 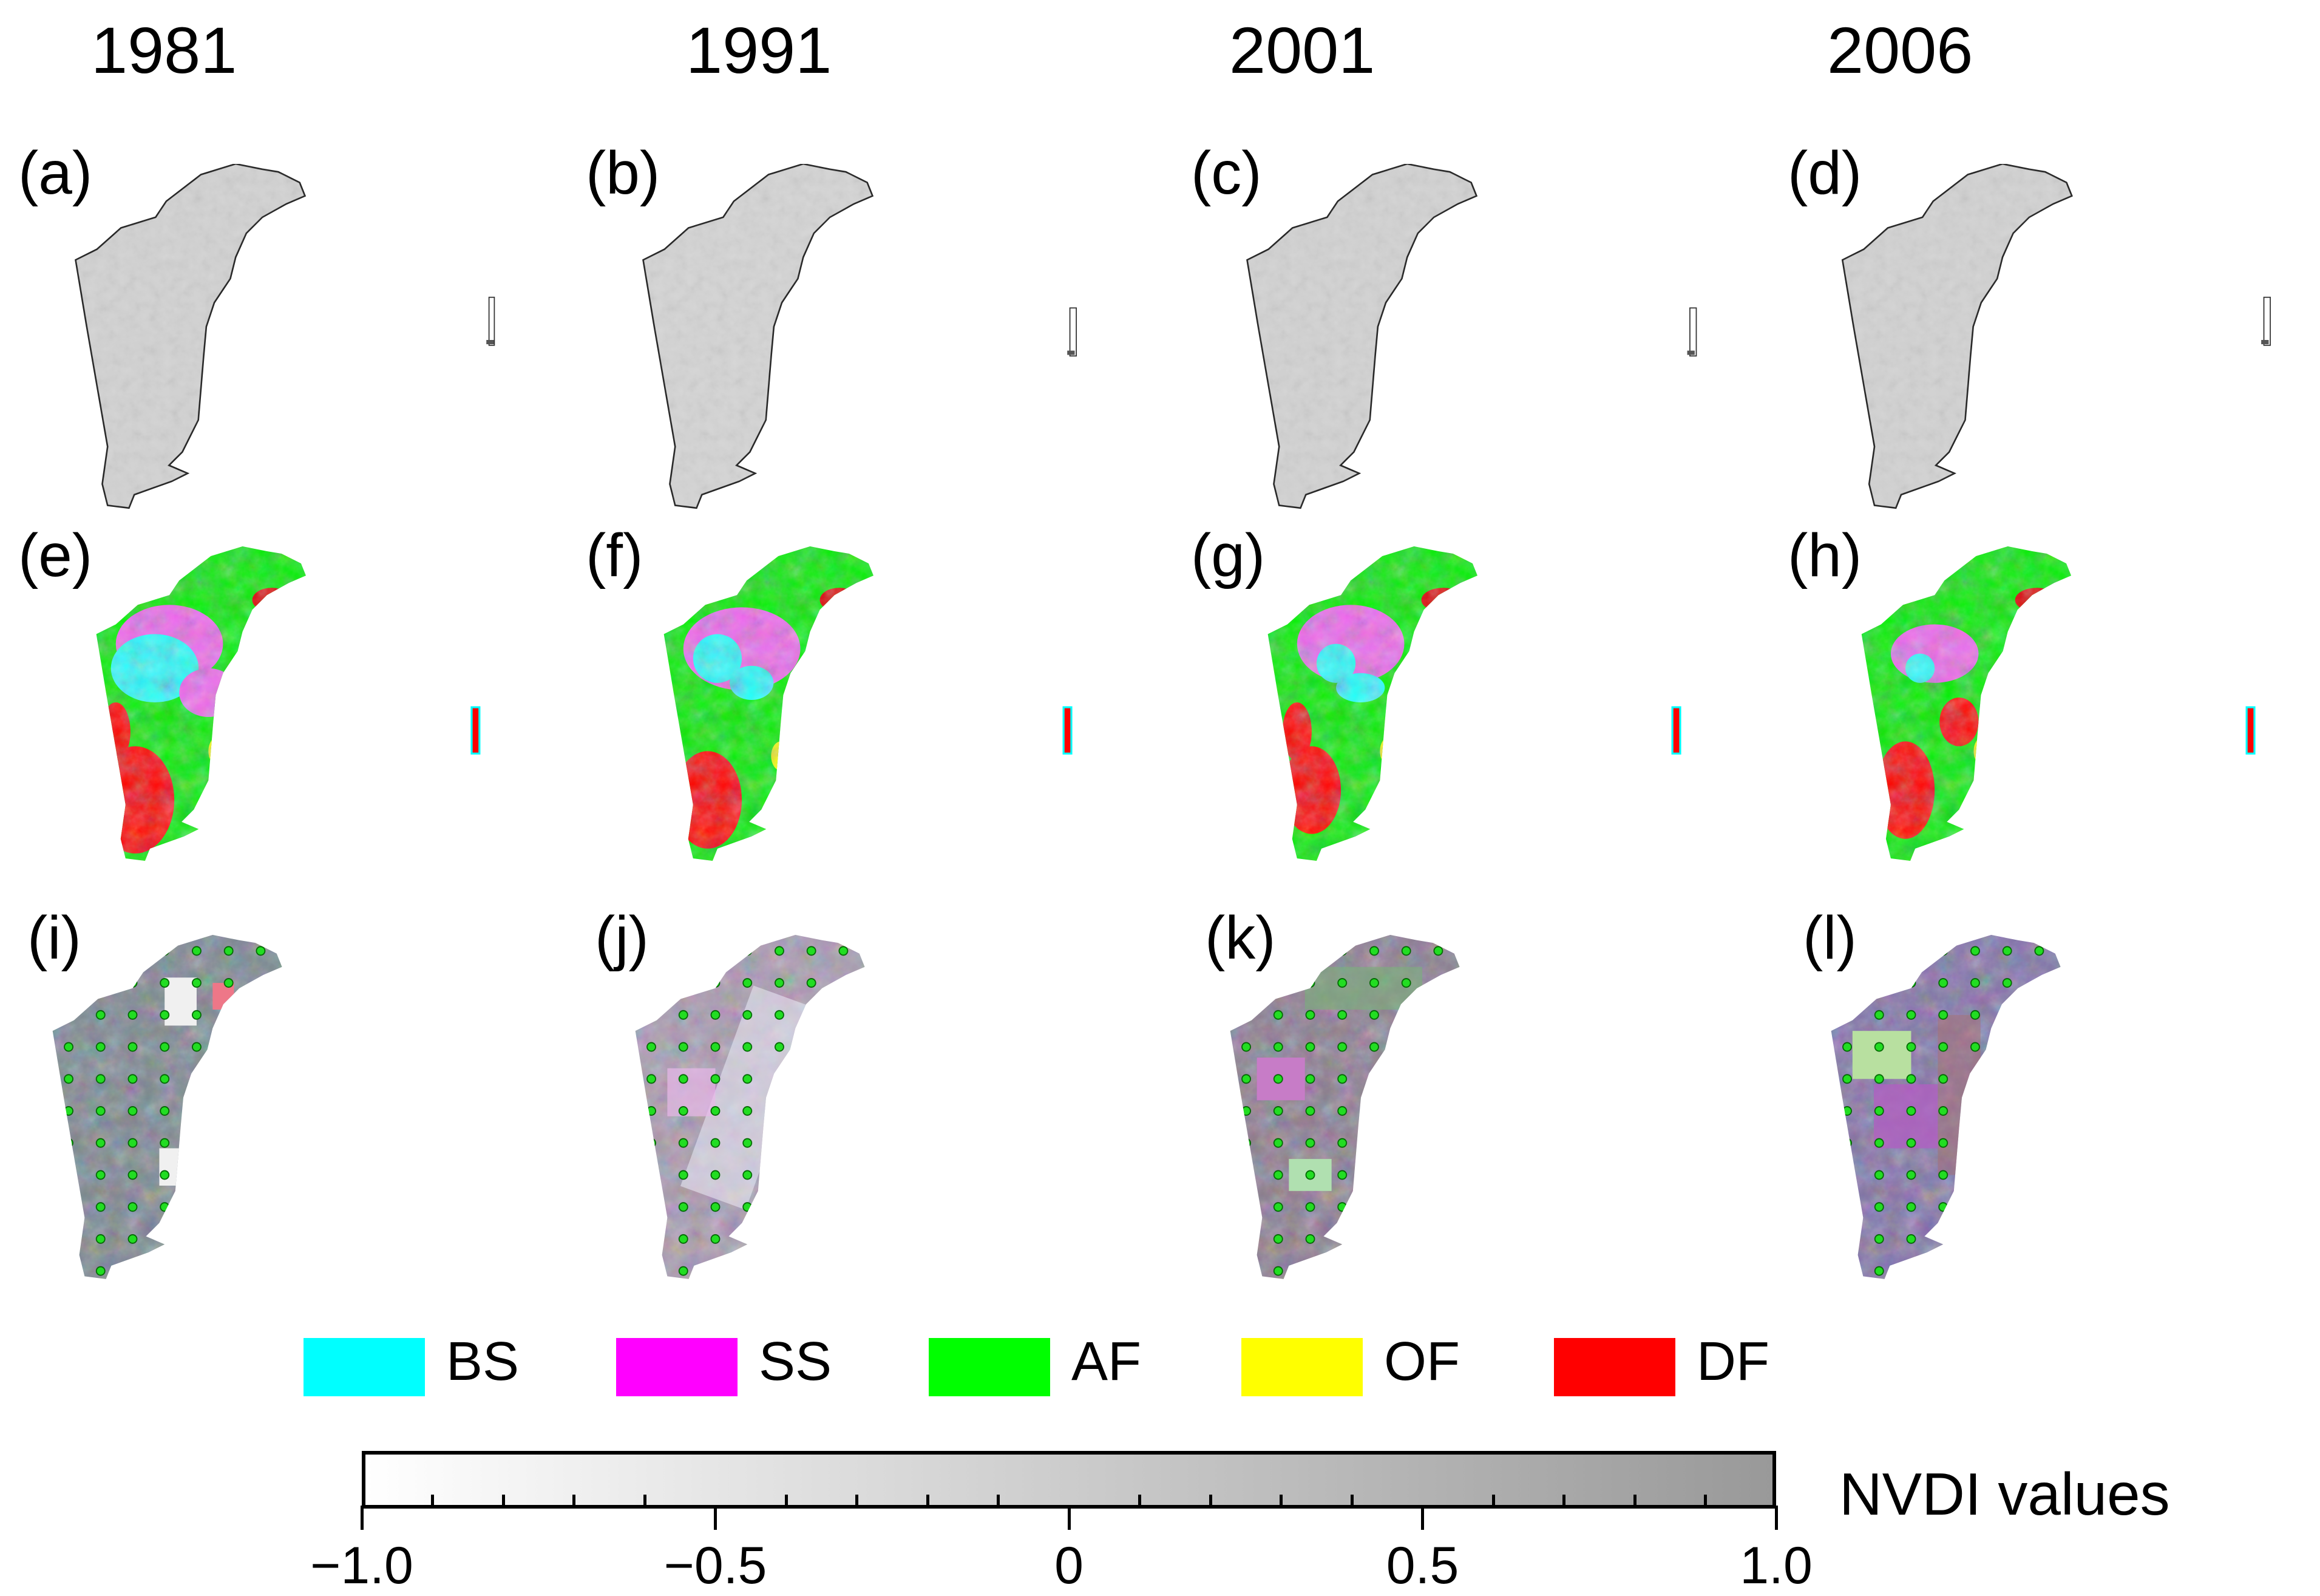 What do you see at coordinates (285, 336) in the screenshot?
I see `ndvi-map-1981` at bounding box center [285, 336].